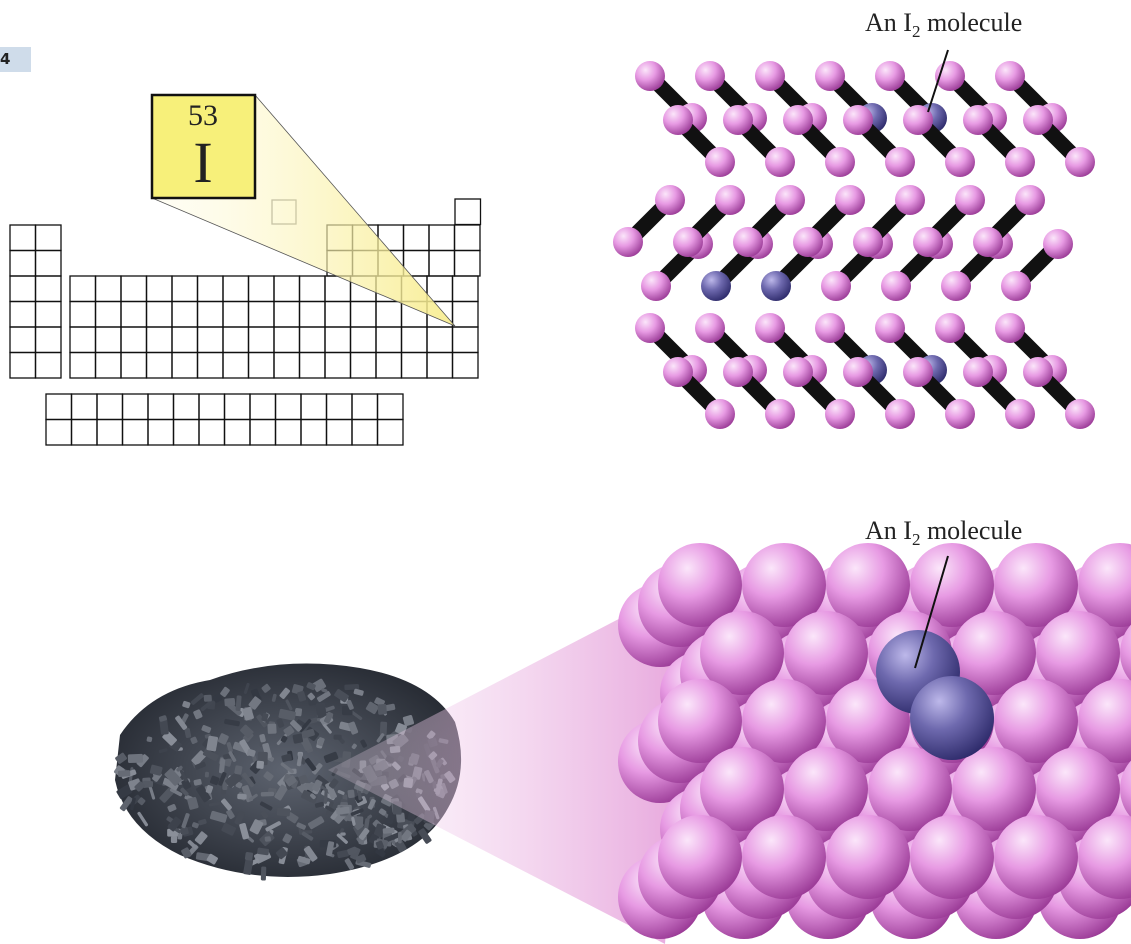 This screenshot has width=1131, height=944. Describe the element at coordinates (203, 146) in the screenshot. I see `element-tile` at that location.